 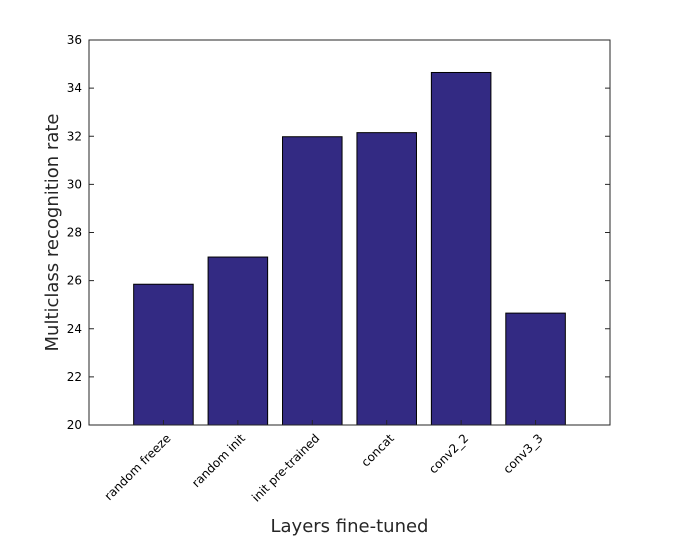 I want to click on y-tick-label: 24, so click(x=74, y=329).